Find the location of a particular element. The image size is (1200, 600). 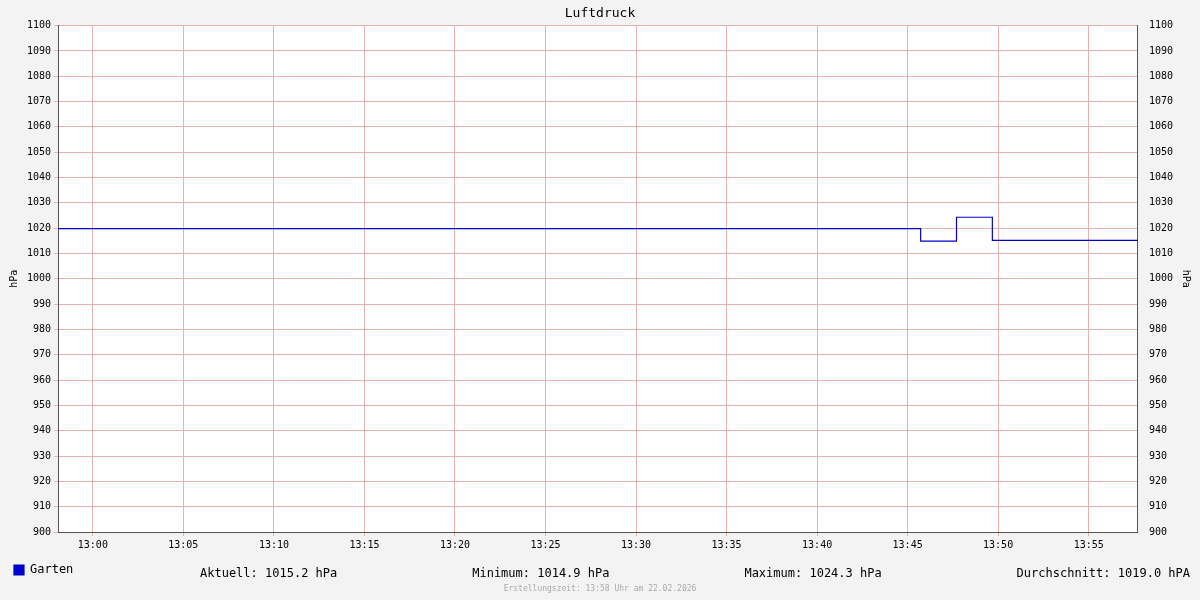

y2-axis-title: hPa is located at coordinates (1187, 278).